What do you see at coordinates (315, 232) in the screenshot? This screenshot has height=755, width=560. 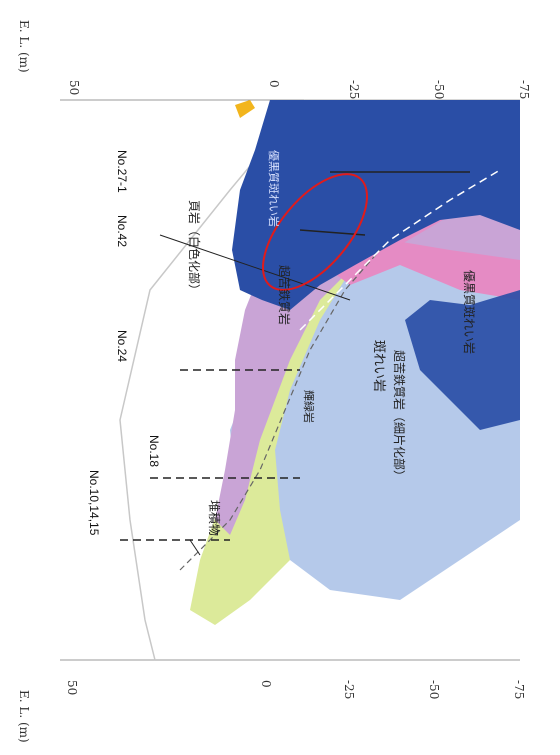 I see `highlight-ellipse` at bounding box center [315, 232].